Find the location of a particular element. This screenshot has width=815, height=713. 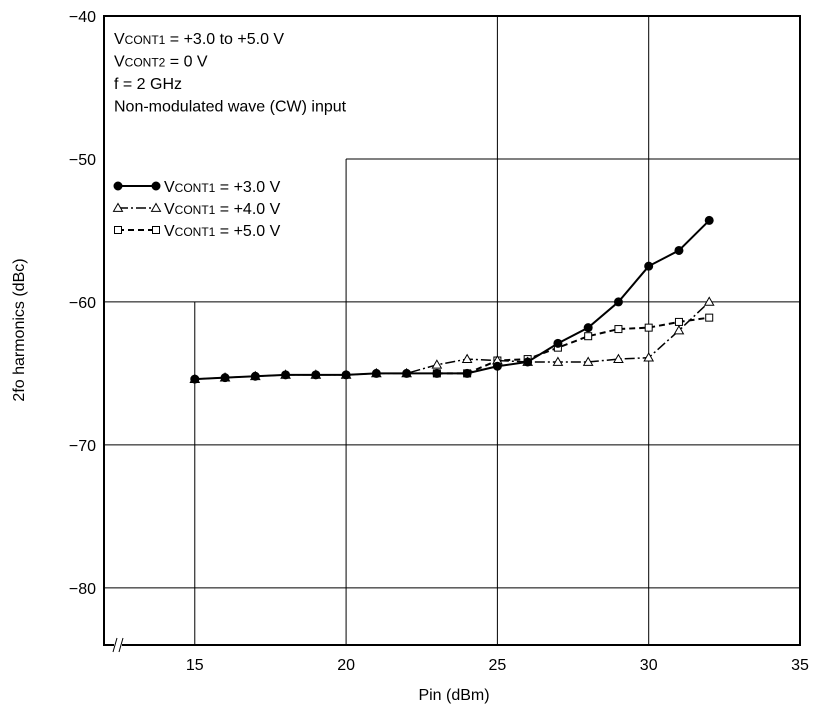

y-axis-label: 2fo harmonics (dBc) is located at coordinates (19, 329).